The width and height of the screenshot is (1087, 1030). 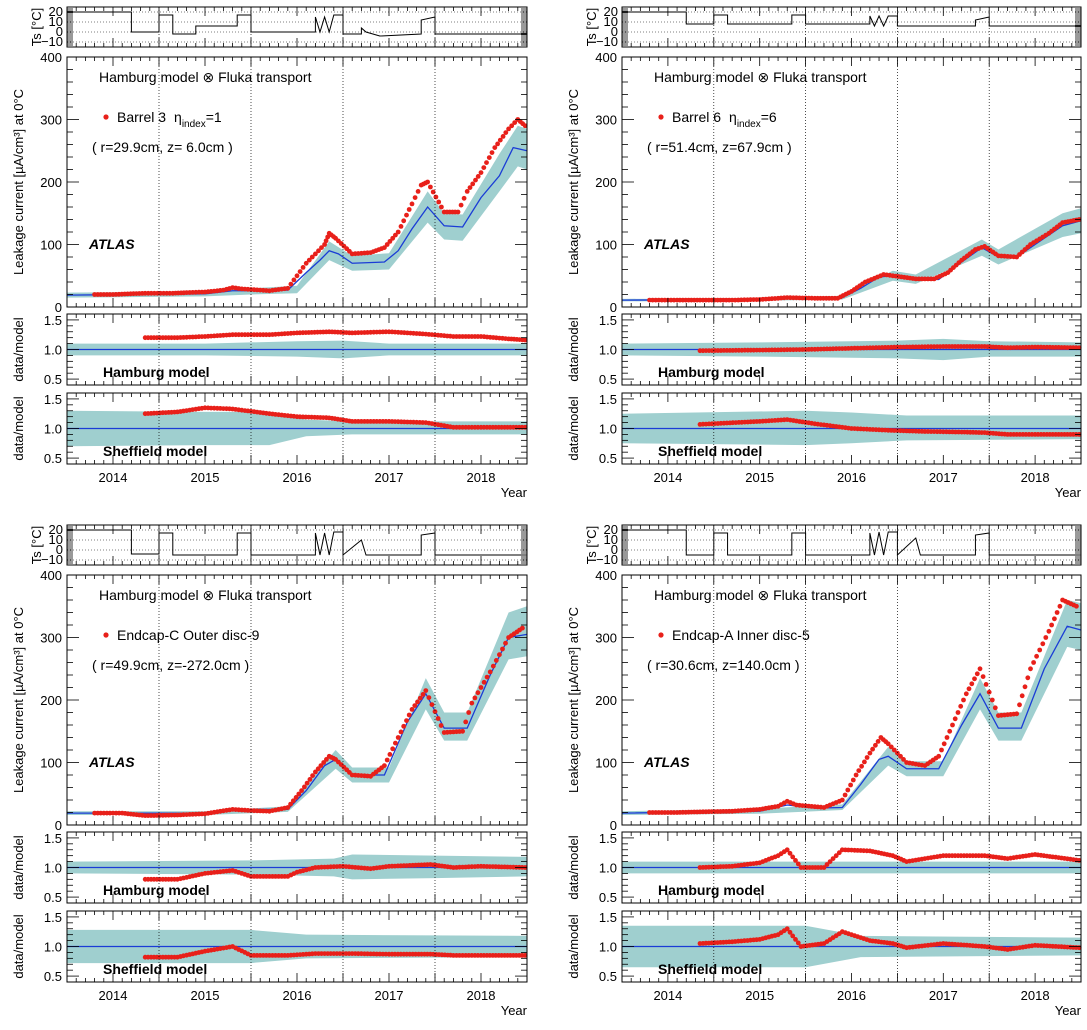 What do you see at coordinates (769, 117) in the screenshot?
I see `eta-value: =6` at bounding box center [769, 117].